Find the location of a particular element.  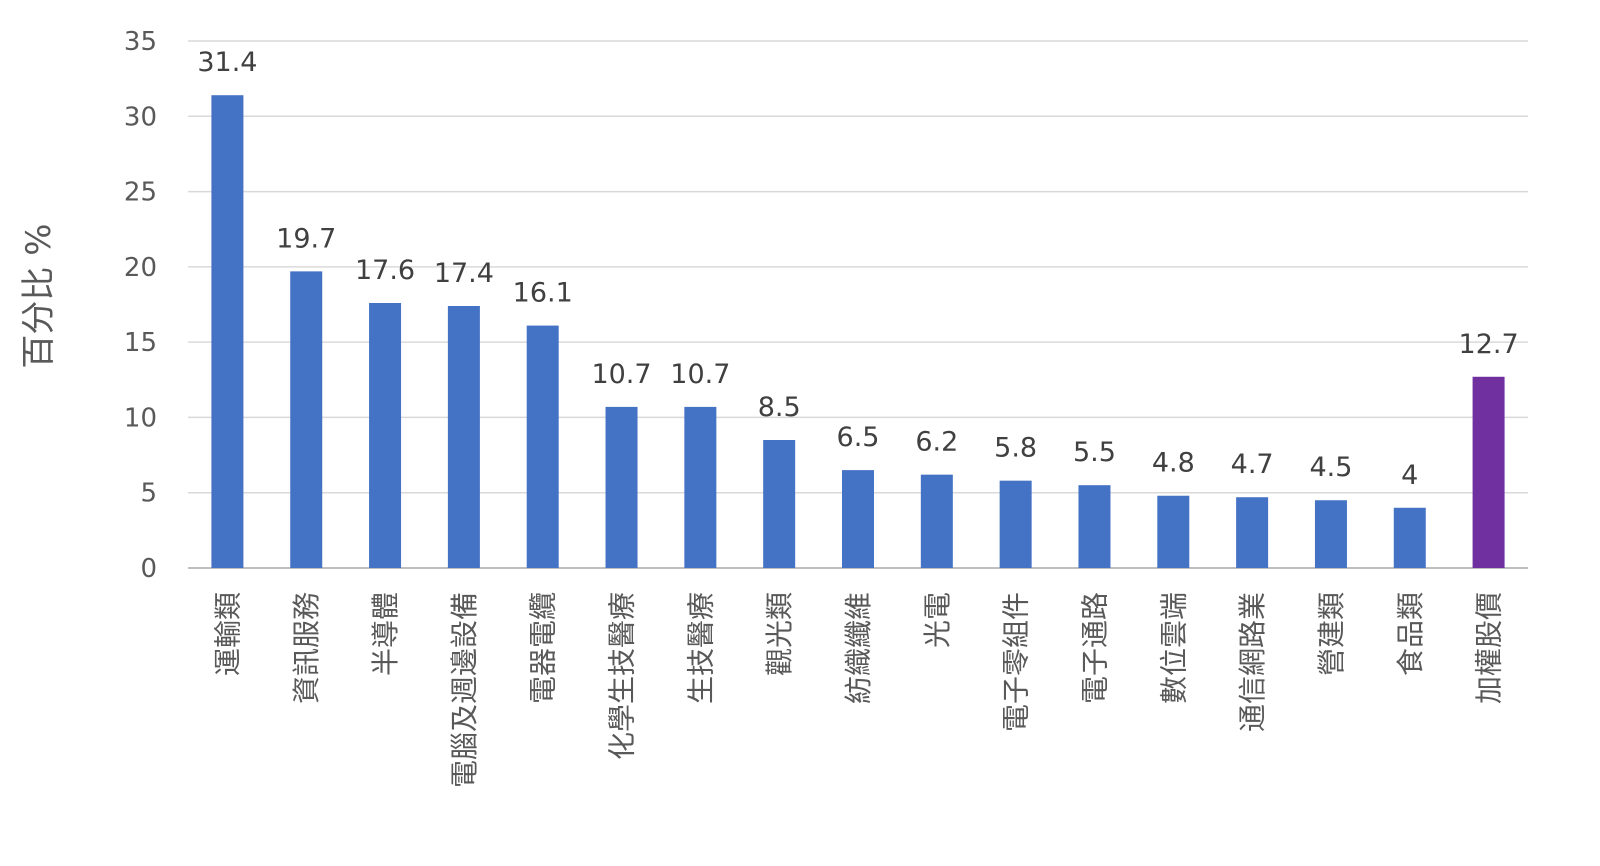

data-label: 4 is located at coordinates (1409, 475).